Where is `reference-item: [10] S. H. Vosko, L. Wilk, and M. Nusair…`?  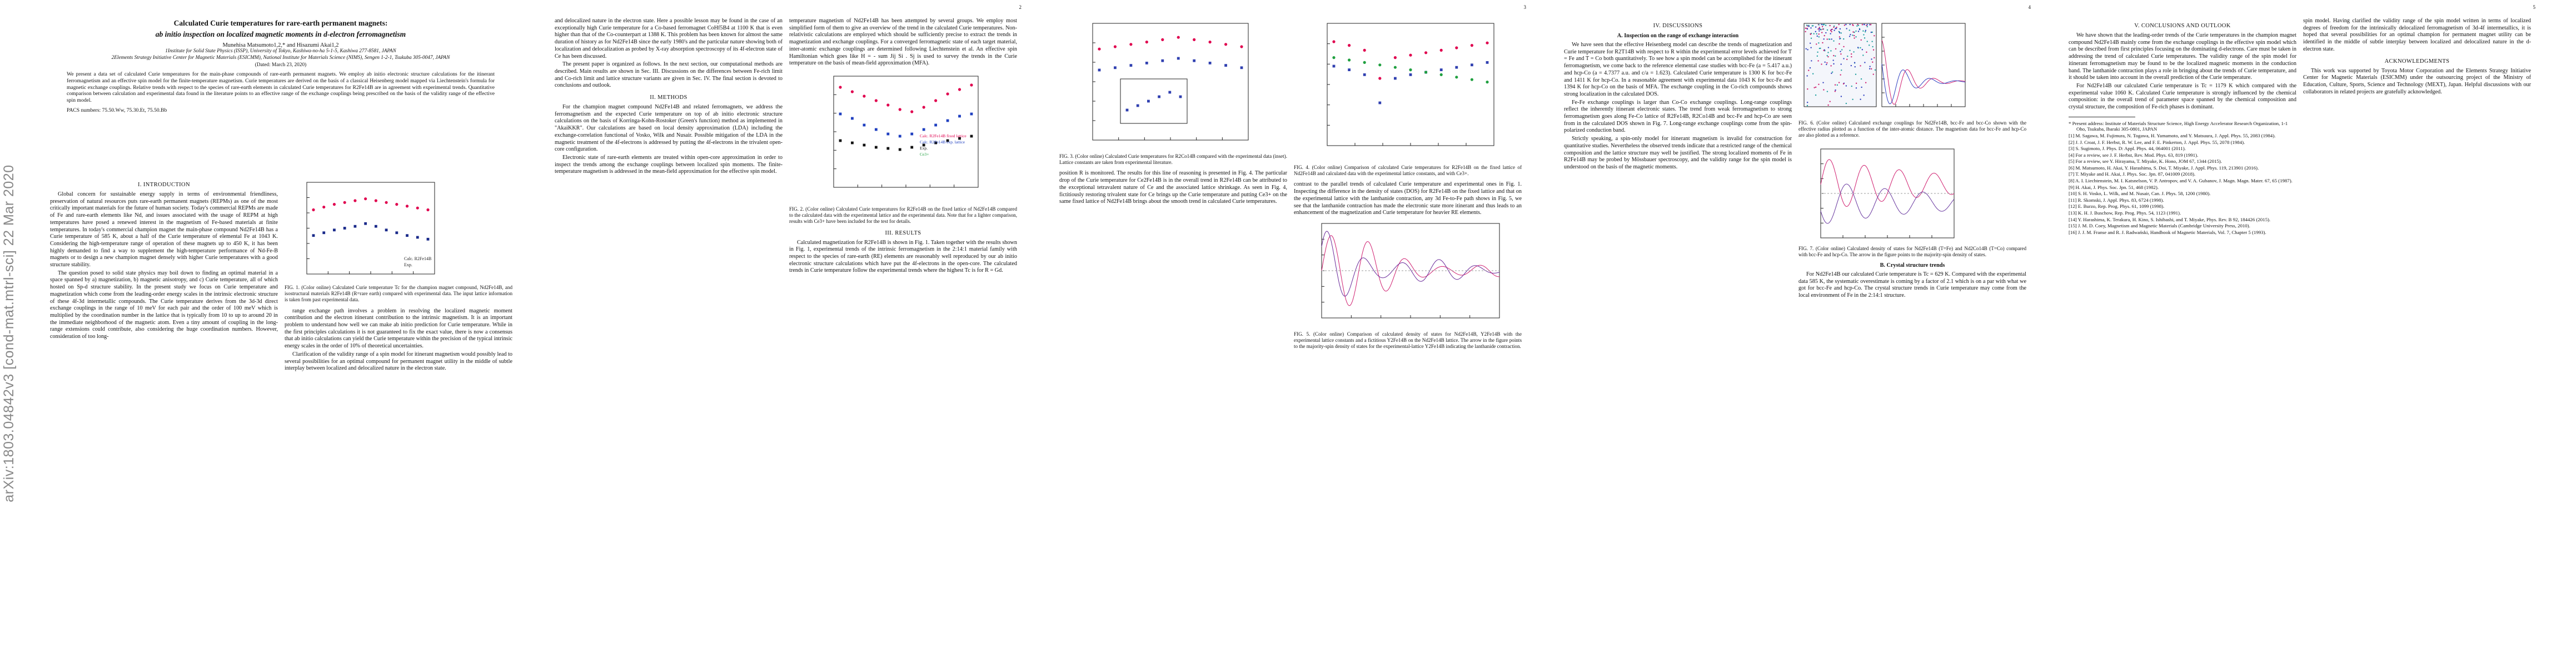
reference-item: [10] S. H. Vosko, L. Wilk, and M. Nusair… is located at coordinates (2182, 194).